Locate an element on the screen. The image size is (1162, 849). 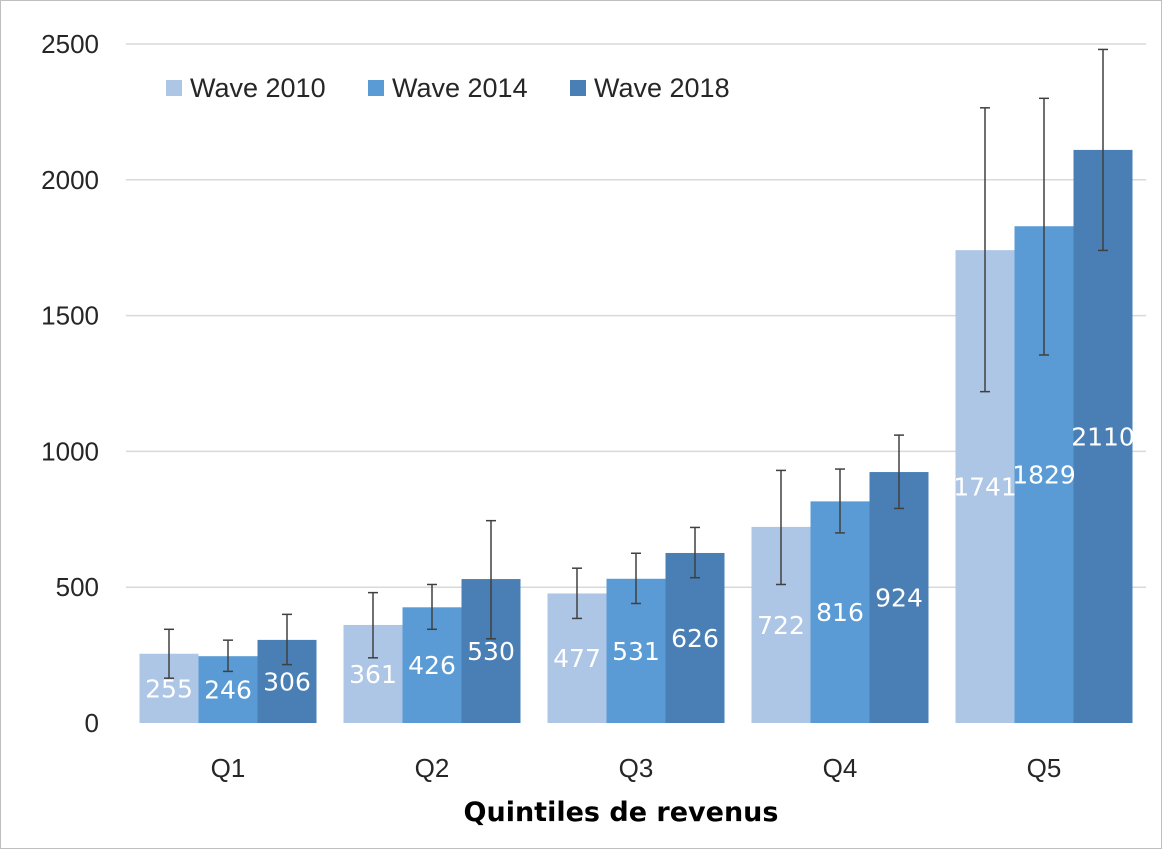
x-tick-label: Q5 is located at coordinates (1044, 768).